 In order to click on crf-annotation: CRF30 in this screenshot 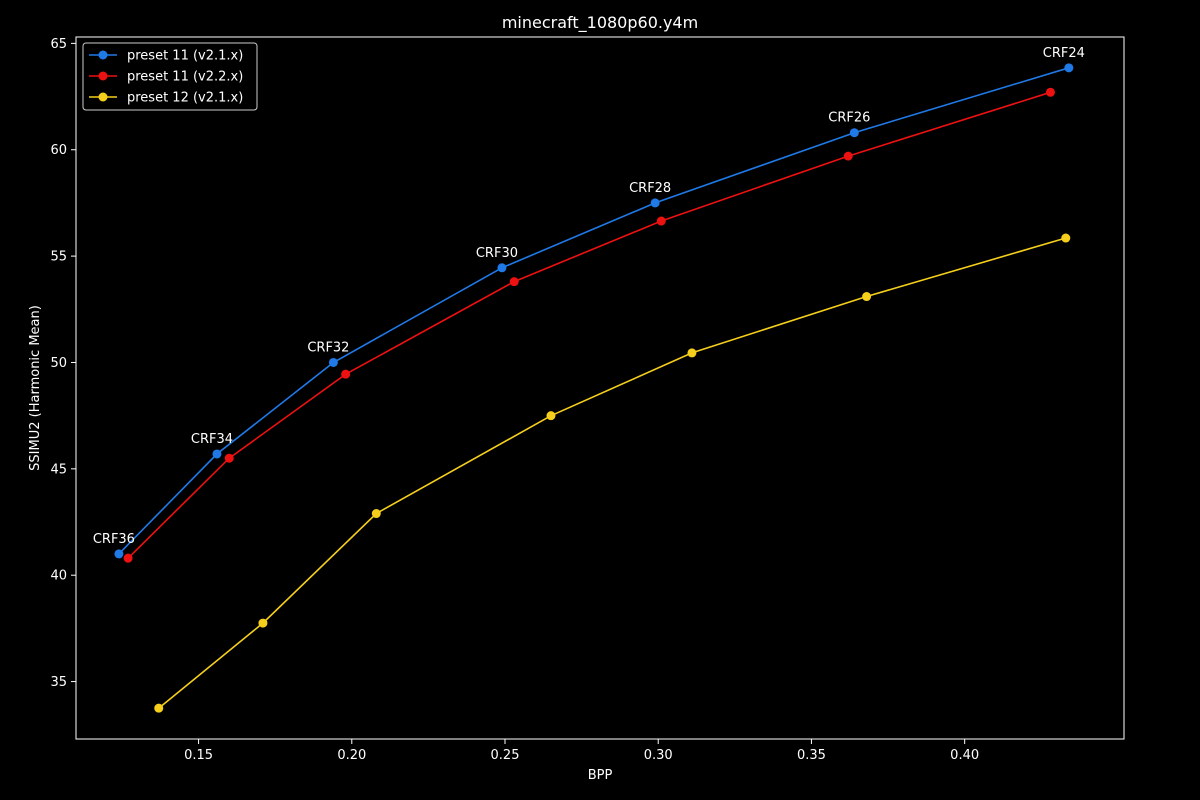, I will do `click(497, 253)`.